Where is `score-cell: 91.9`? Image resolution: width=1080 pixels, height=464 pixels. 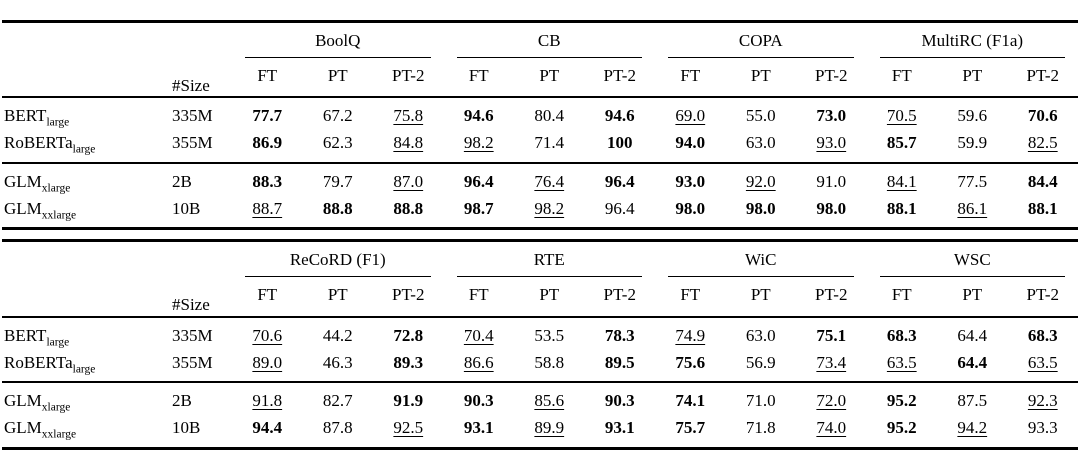
score-cell: 91.9 is located at coordinates (408, 398).